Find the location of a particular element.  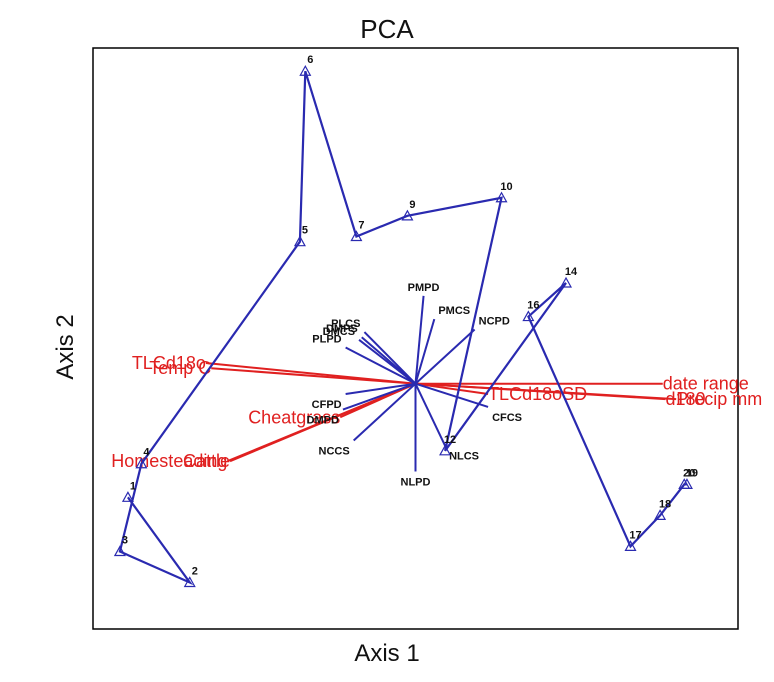

species-vector-pmcs is located at coordinates (425, 351).